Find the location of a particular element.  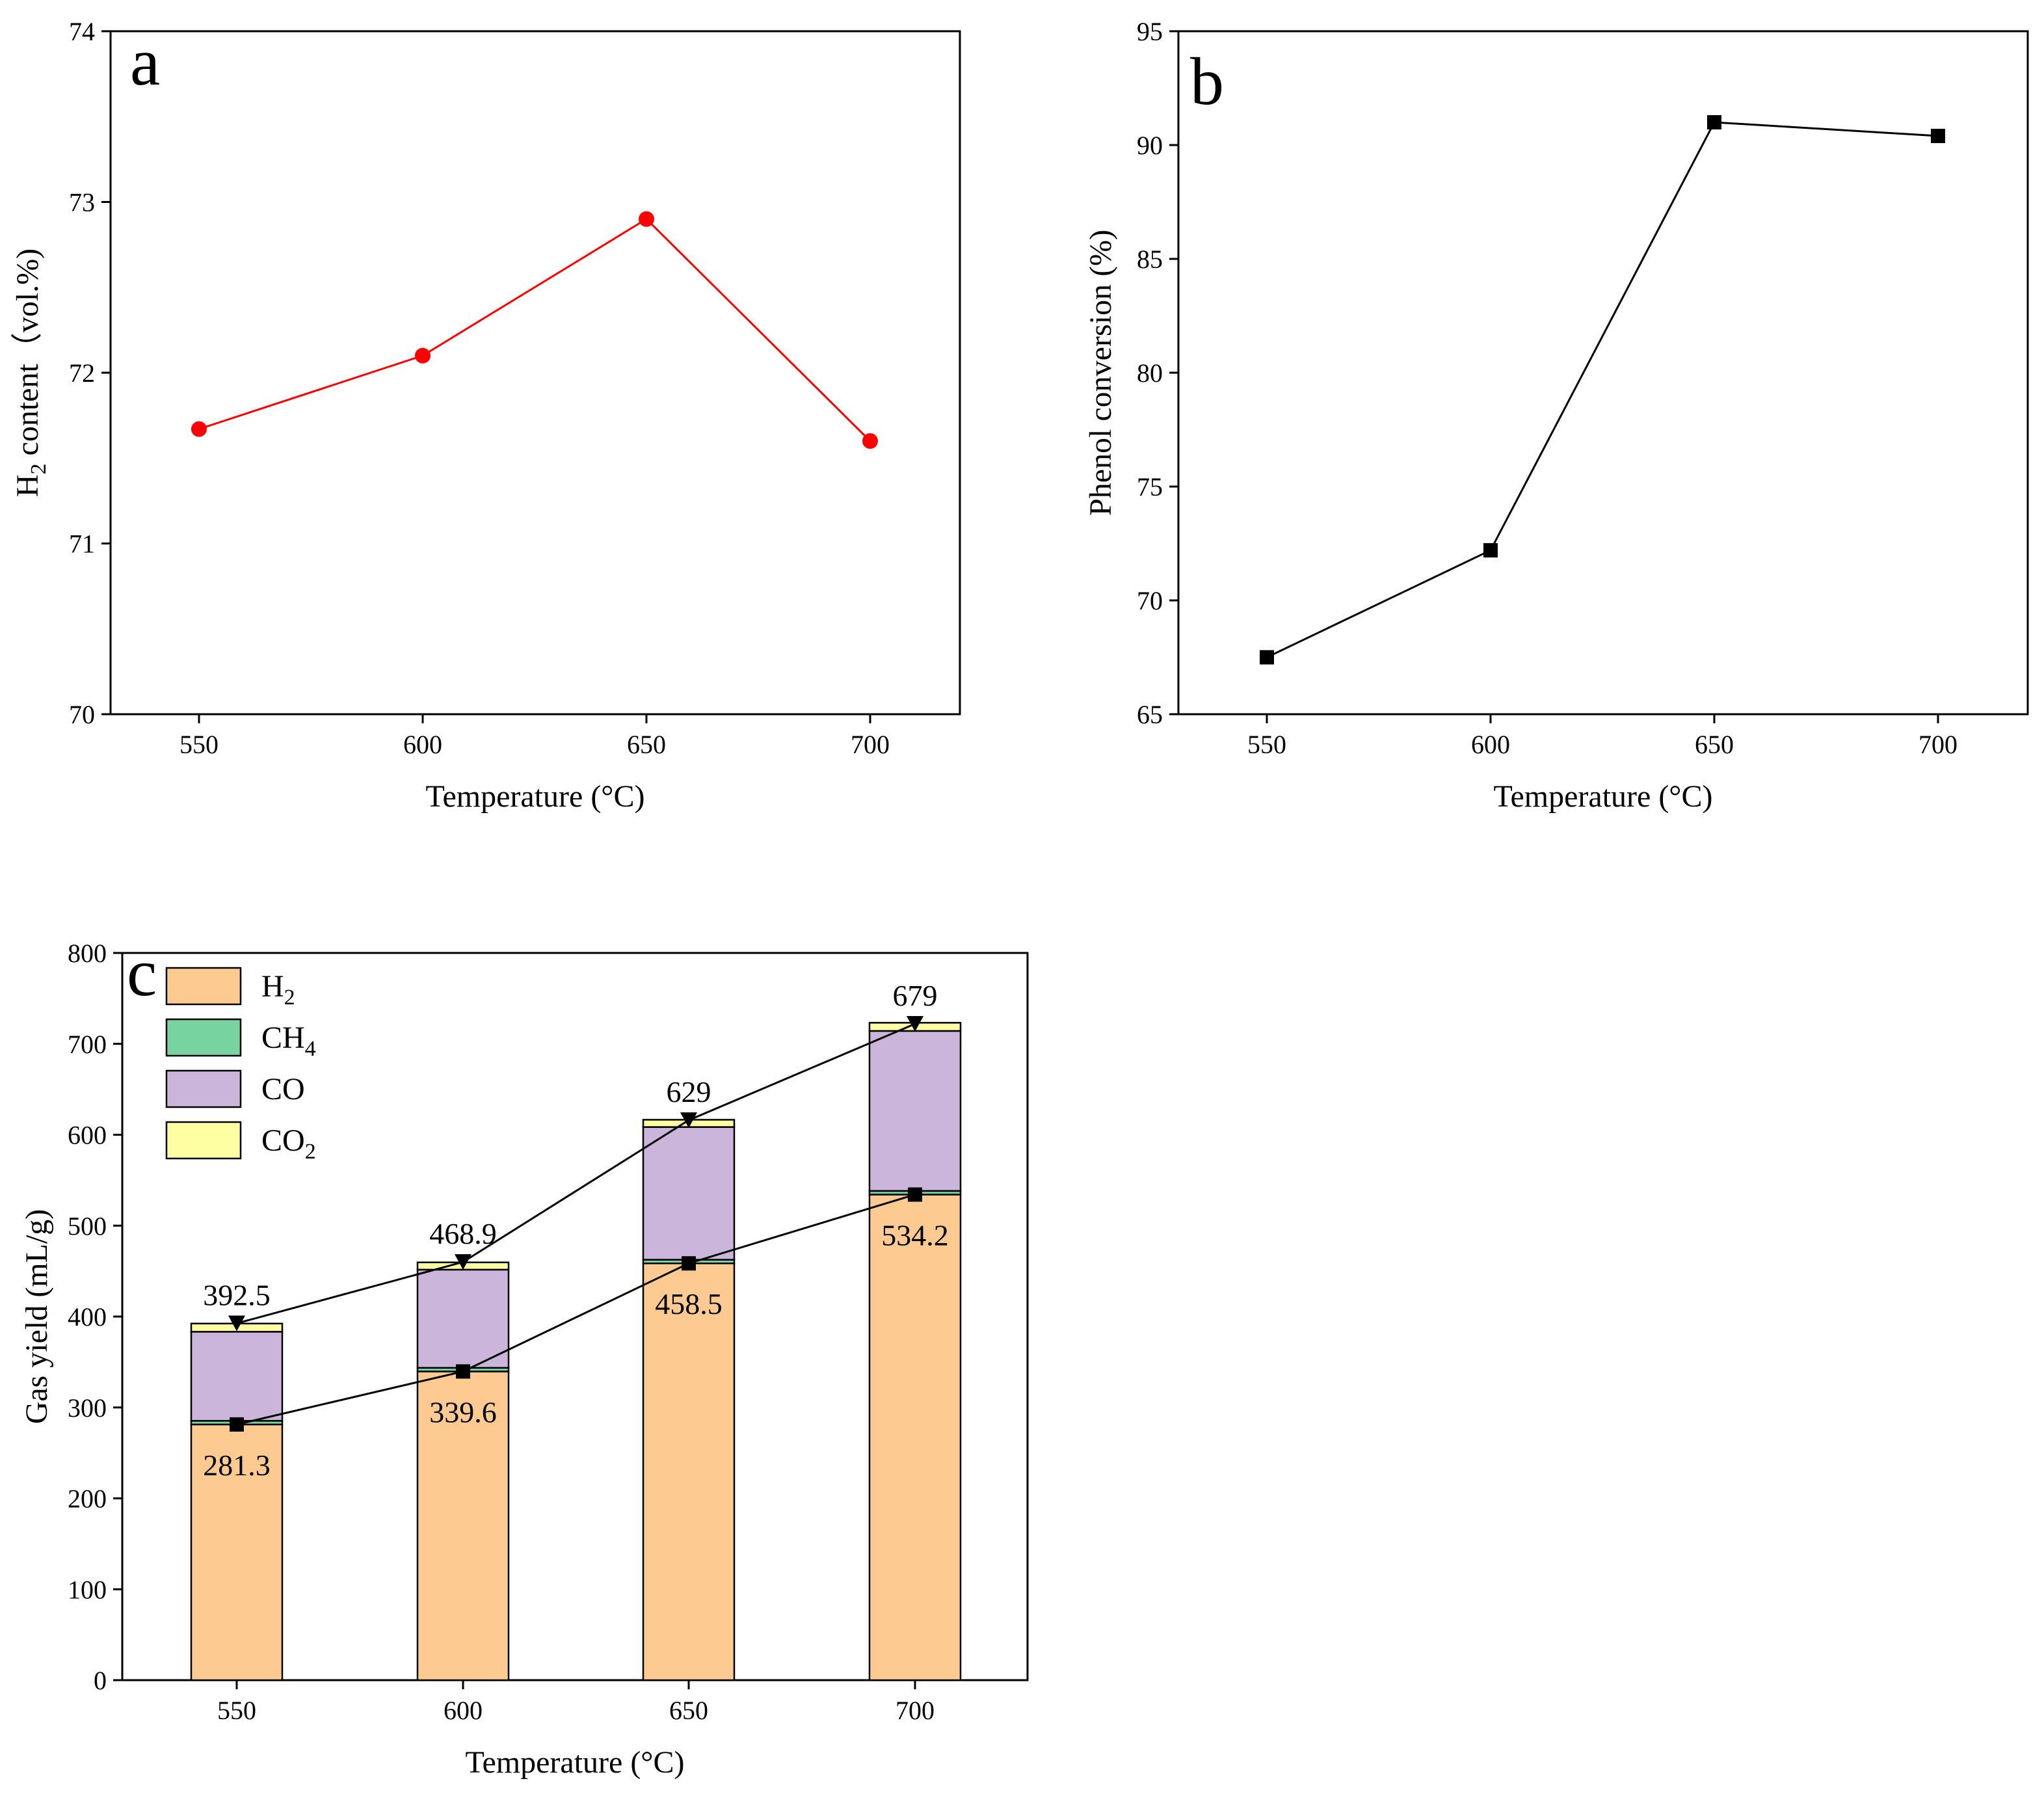

y-tick-label: 0 is located at coordinates (101, 1680).